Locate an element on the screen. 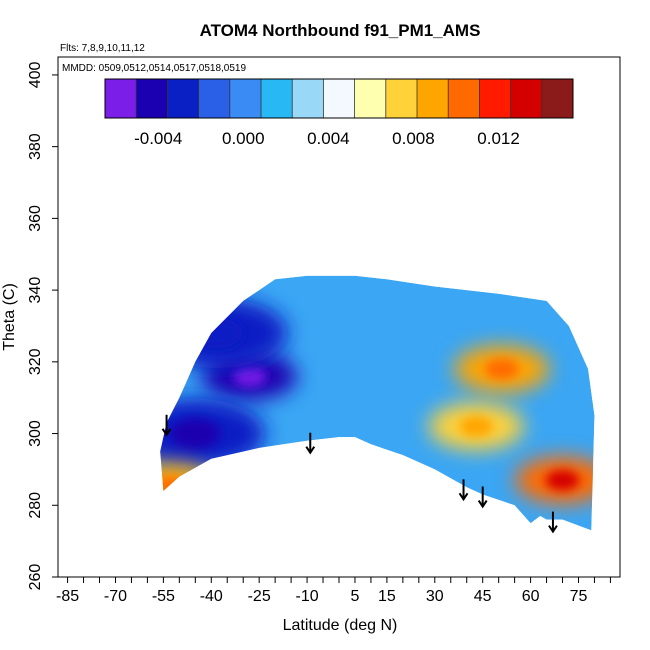 The image size is (650, 650). field-core-mid-51N-positive is located at coordinates (501, 369).